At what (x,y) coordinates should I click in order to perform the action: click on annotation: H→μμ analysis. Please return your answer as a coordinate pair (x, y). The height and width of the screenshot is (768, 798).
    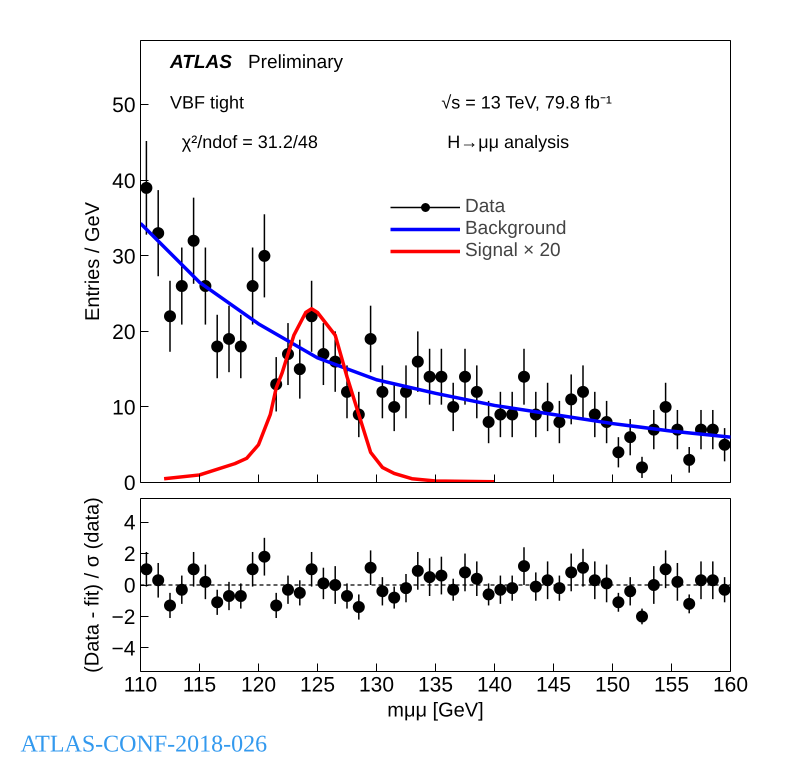
    Looking at the image, I should click on (508, 142).